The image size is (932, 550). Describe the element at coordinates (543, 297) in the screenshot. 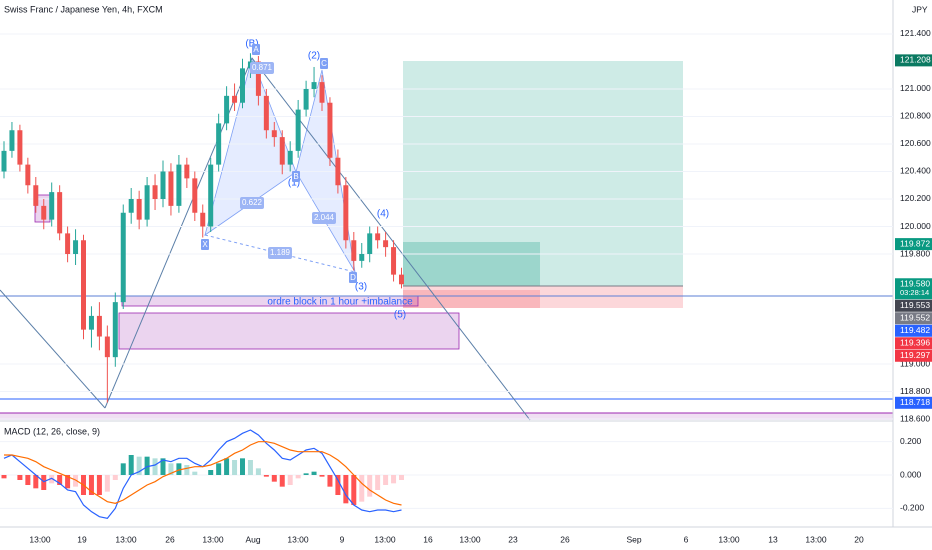

I see `stop-zone` at that location.